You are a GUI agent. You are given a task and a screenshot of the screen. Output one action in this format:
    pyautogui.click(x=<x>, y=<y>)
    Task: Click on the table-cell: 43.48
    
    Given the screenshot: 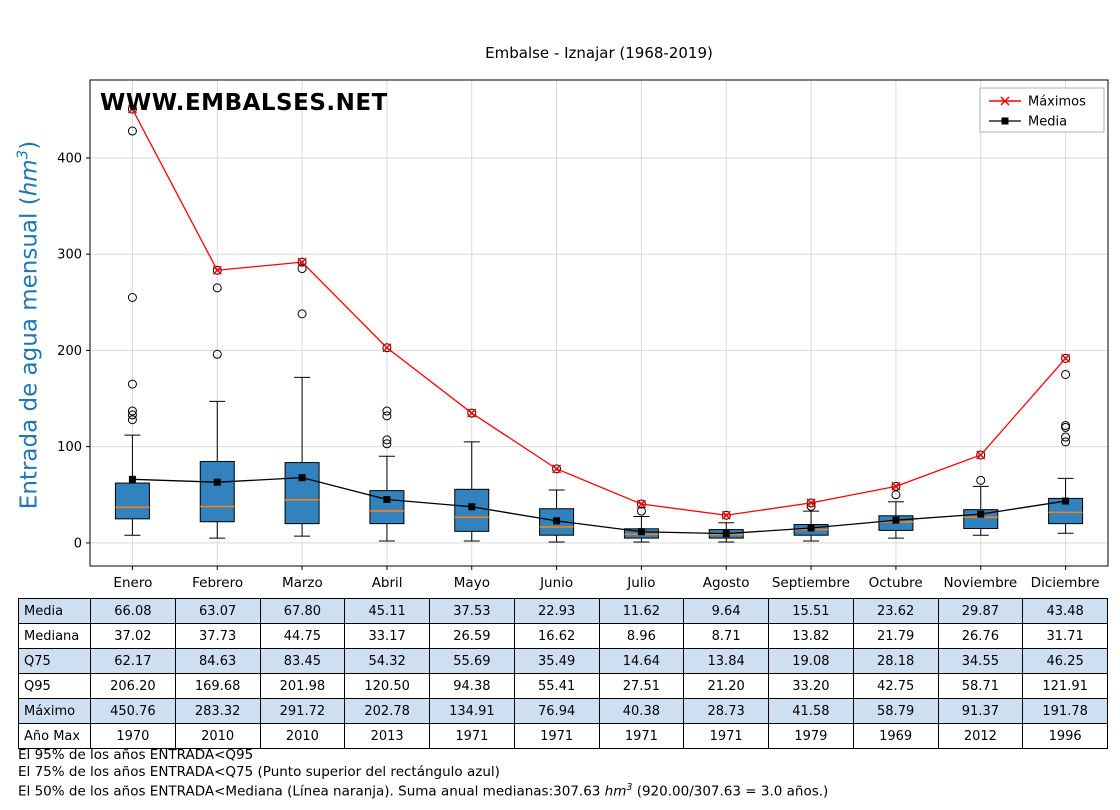 What is the action you would take?
    pyautogui.click(x=1065, y=611)
    